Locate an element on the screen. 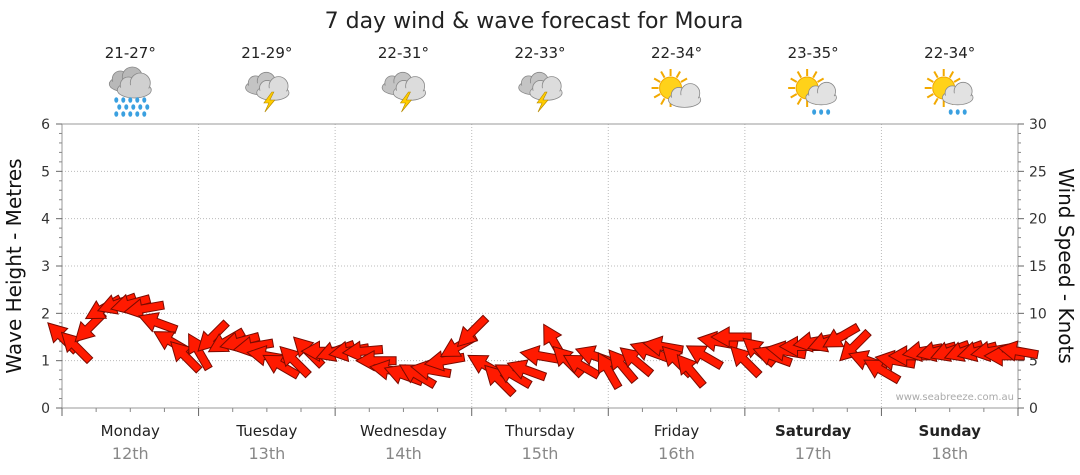  left-tick-label: 5 is located at coordinates (45, 172).